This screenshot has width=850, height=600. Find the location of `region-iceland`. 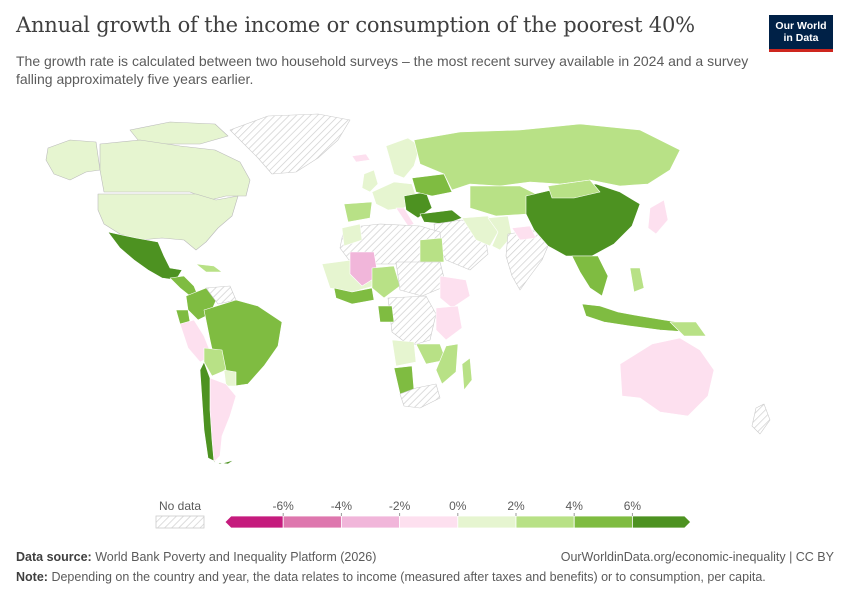

region-iceland is located at coordinates (361, 158).